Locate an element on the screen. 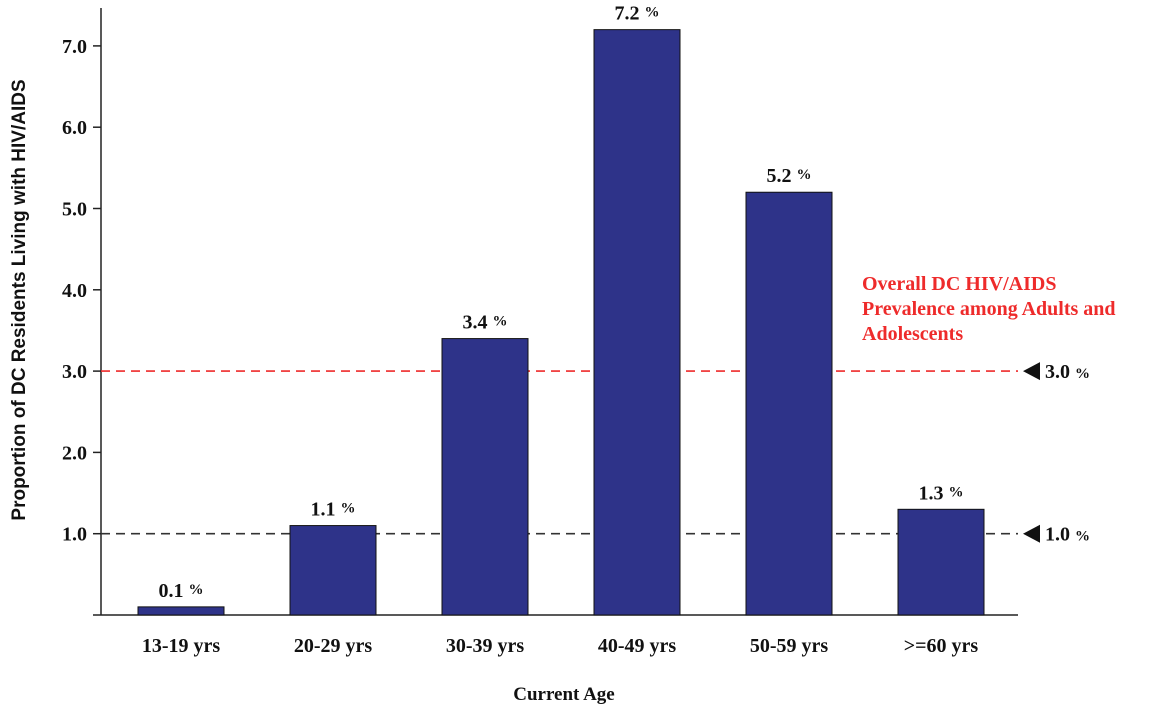 This screenshot has width=1165, height=711. annotation-line-2: Prevalence among Adults and is located at coordinates (989, 309).